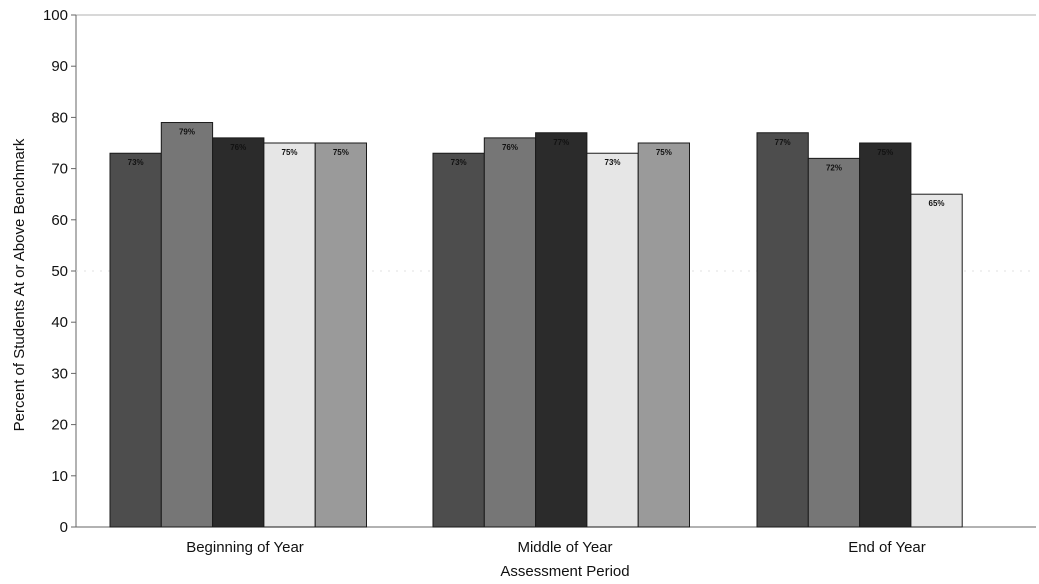  What do you see at coordinates (55, 15) in the screenshot?
I see `y-tick-label: 100` at bounding box center [55, 15].